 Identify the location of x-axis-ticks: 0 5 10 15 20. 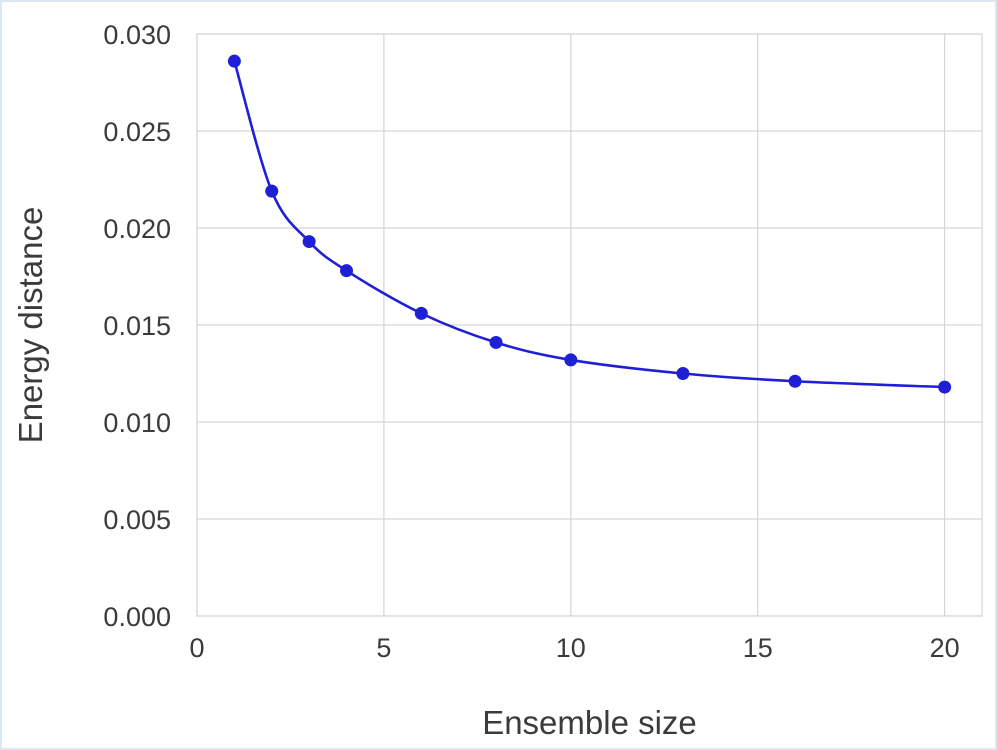
(574, 648).